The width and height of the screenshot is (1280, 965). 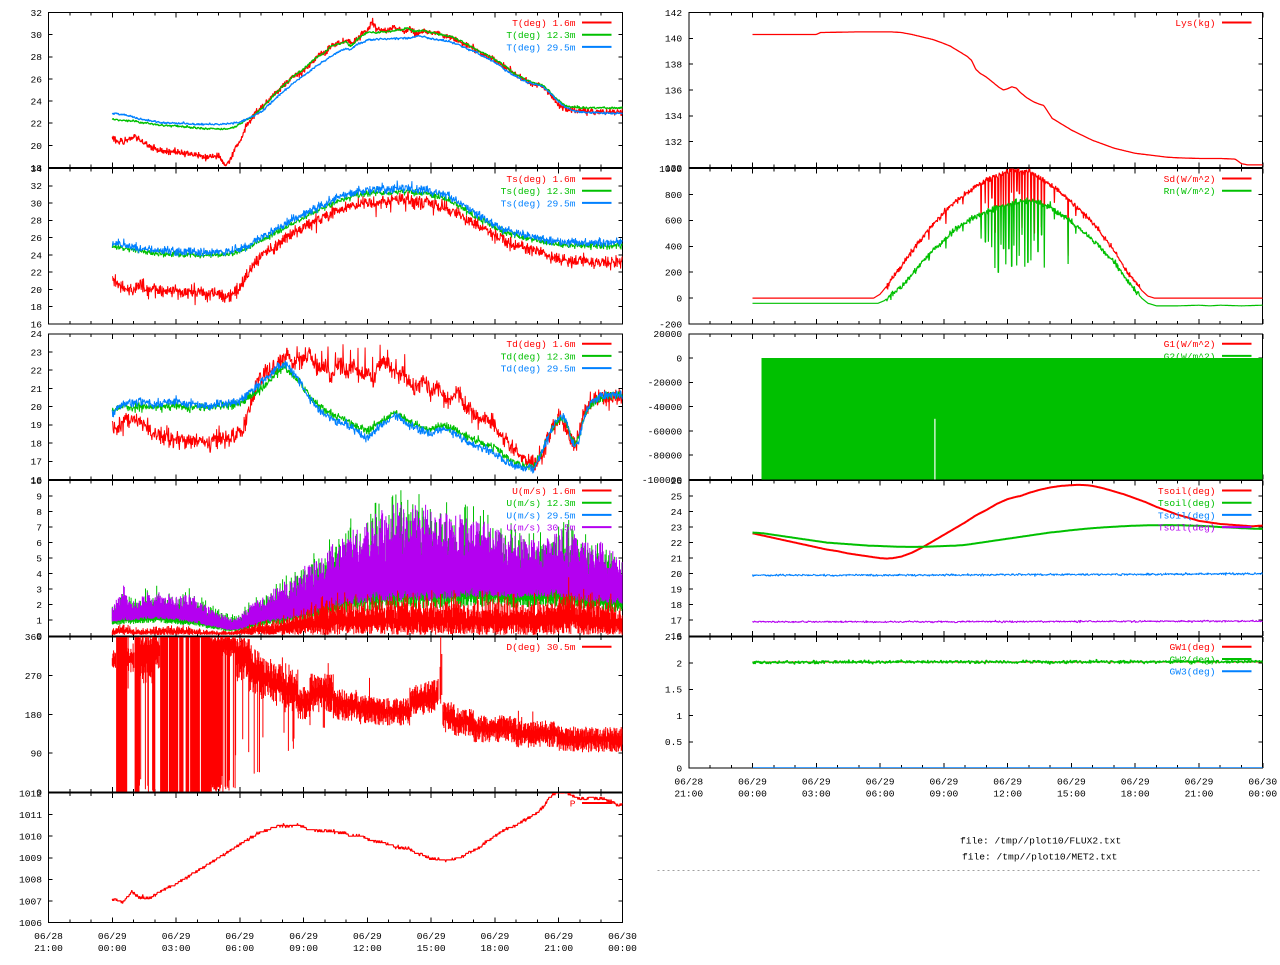 What do you see at coordinates (34, 676) in the screenshot?
I see `svg-text: 270` at bounding box center [34, 676].